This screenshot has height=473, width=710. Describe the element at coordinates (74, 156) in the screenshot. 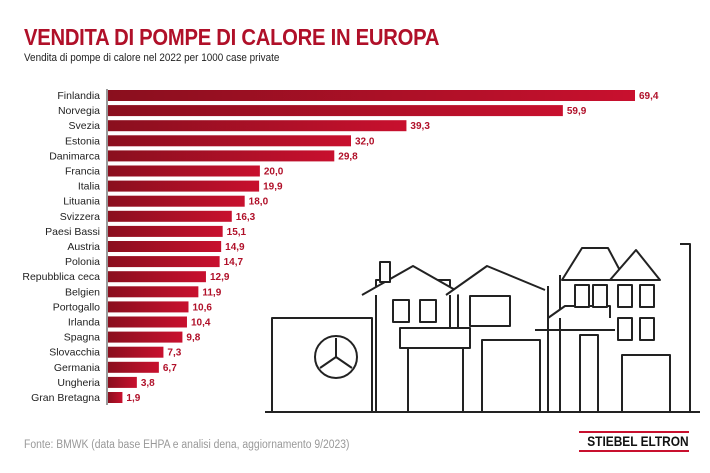

I see `category-label: Danimarca` at that location.